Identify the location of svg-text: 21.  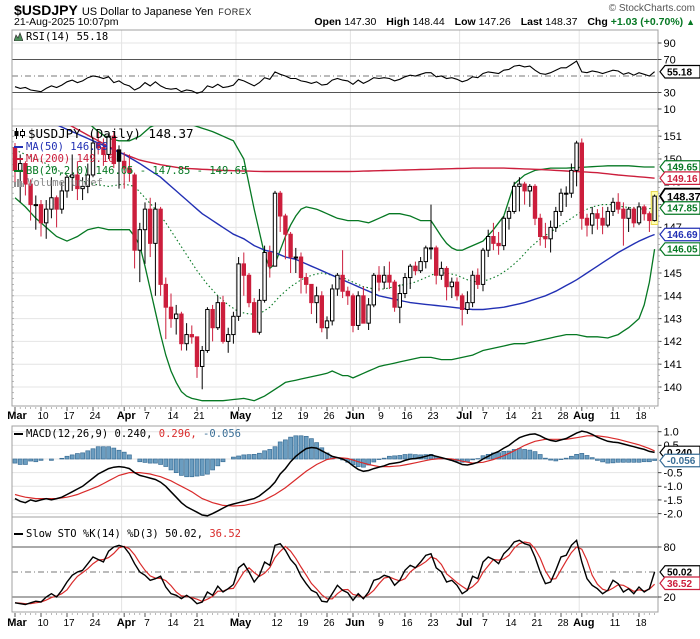
(537, 416).